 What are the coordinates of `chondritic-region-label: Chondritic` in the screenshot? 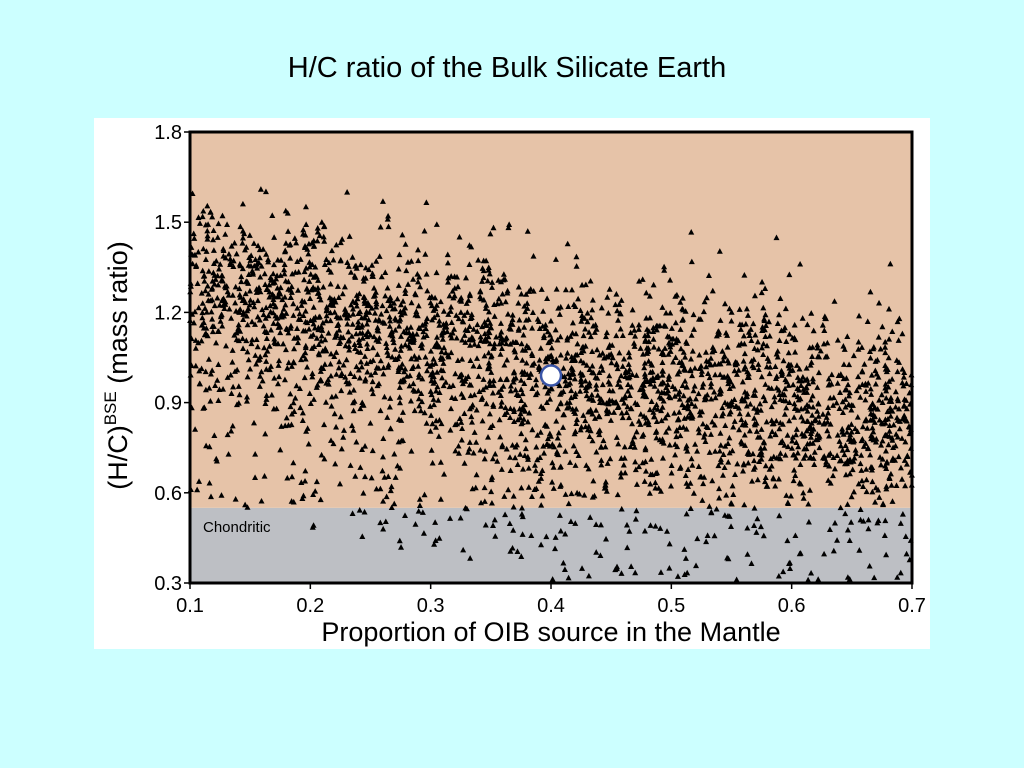 It's located at (237, 527).